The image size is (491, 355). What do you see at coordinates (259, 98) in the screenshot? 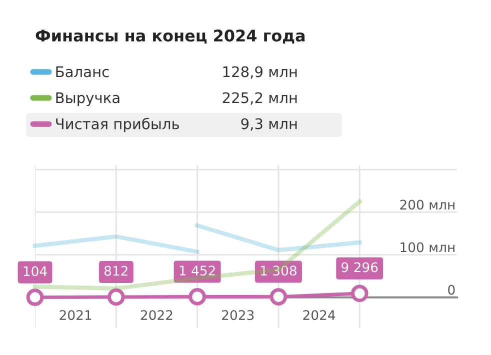
I see `text: 225,2 млн` at bounding box center [259, 98].